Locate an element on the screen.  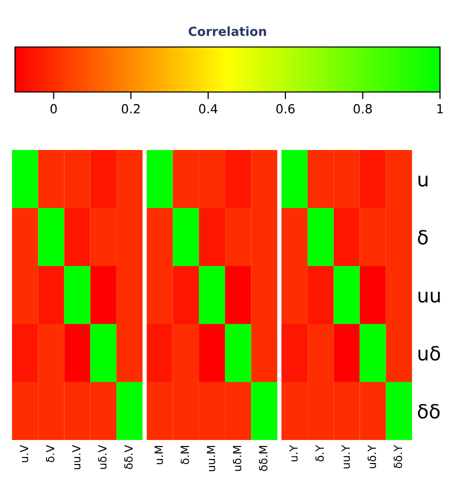
x-tick-label: uu.Y is located at coordinates (346, 456).